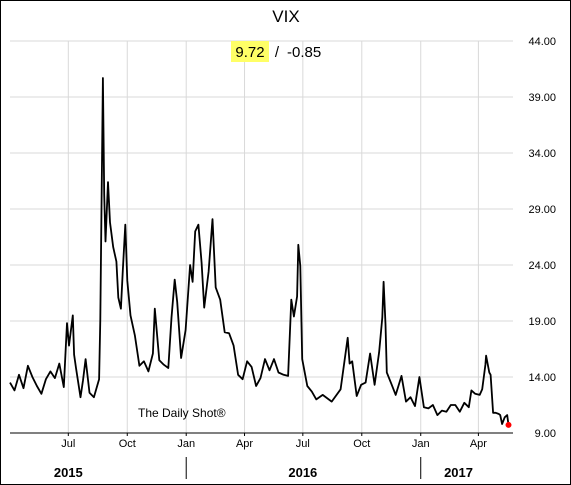 The height and width of the screenshot is (485, 571). What do you see at coordinates (458, 472) in the screenshot?
I see `year-label: 2017` at bounding box center [458, 472].